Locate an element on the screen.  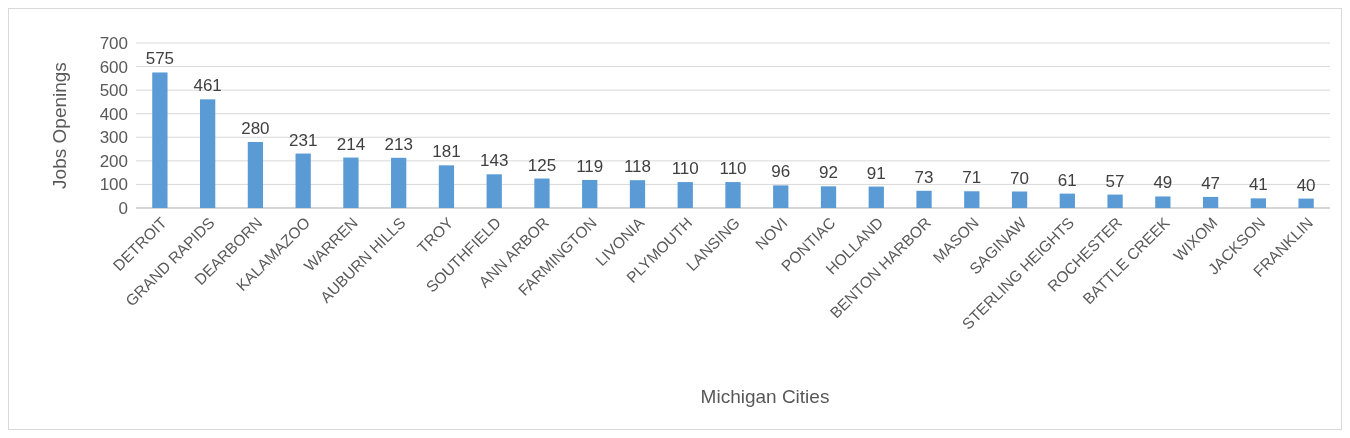
y-tick-label: 400 is located at coordinates (113, 114).